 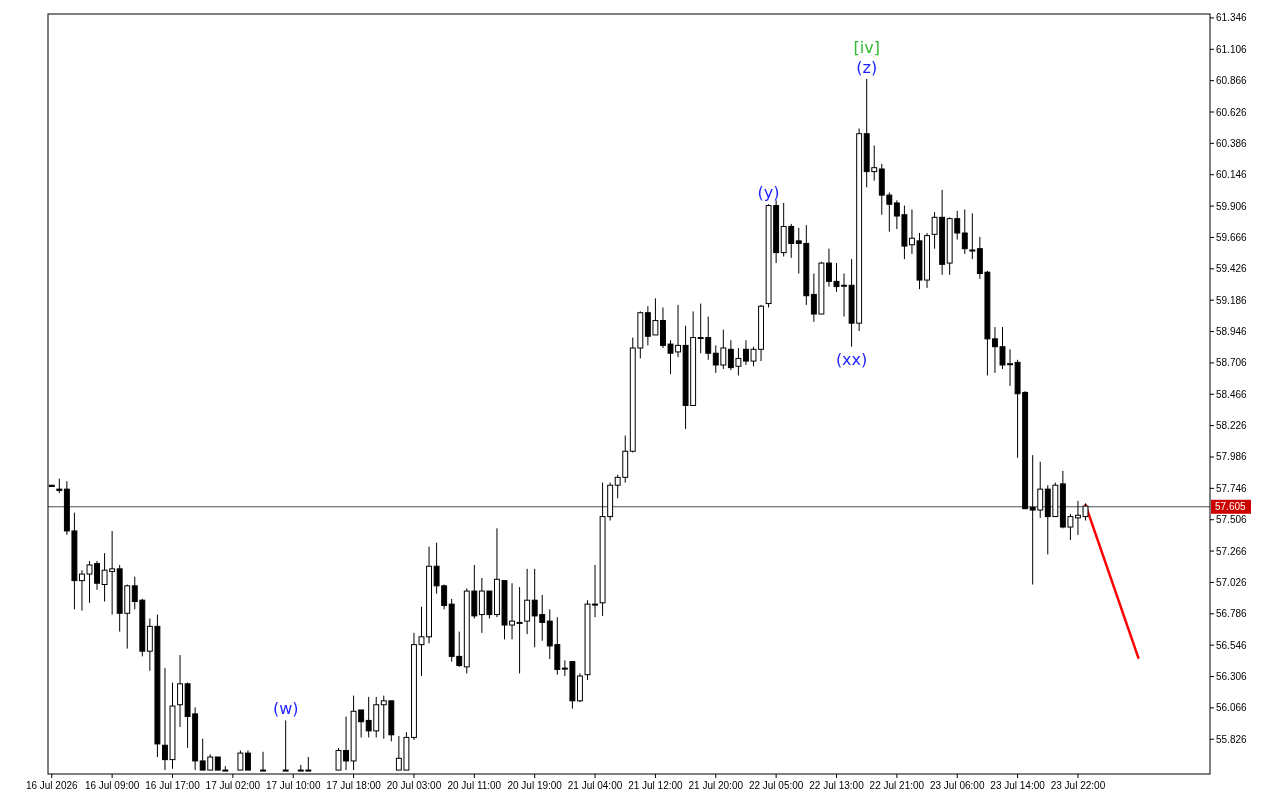 What do you see at coordinates (837, 785) in the screenshot?
I see `x-tick-label: 22 Jul 13:00` at bounding box center [837, 785].